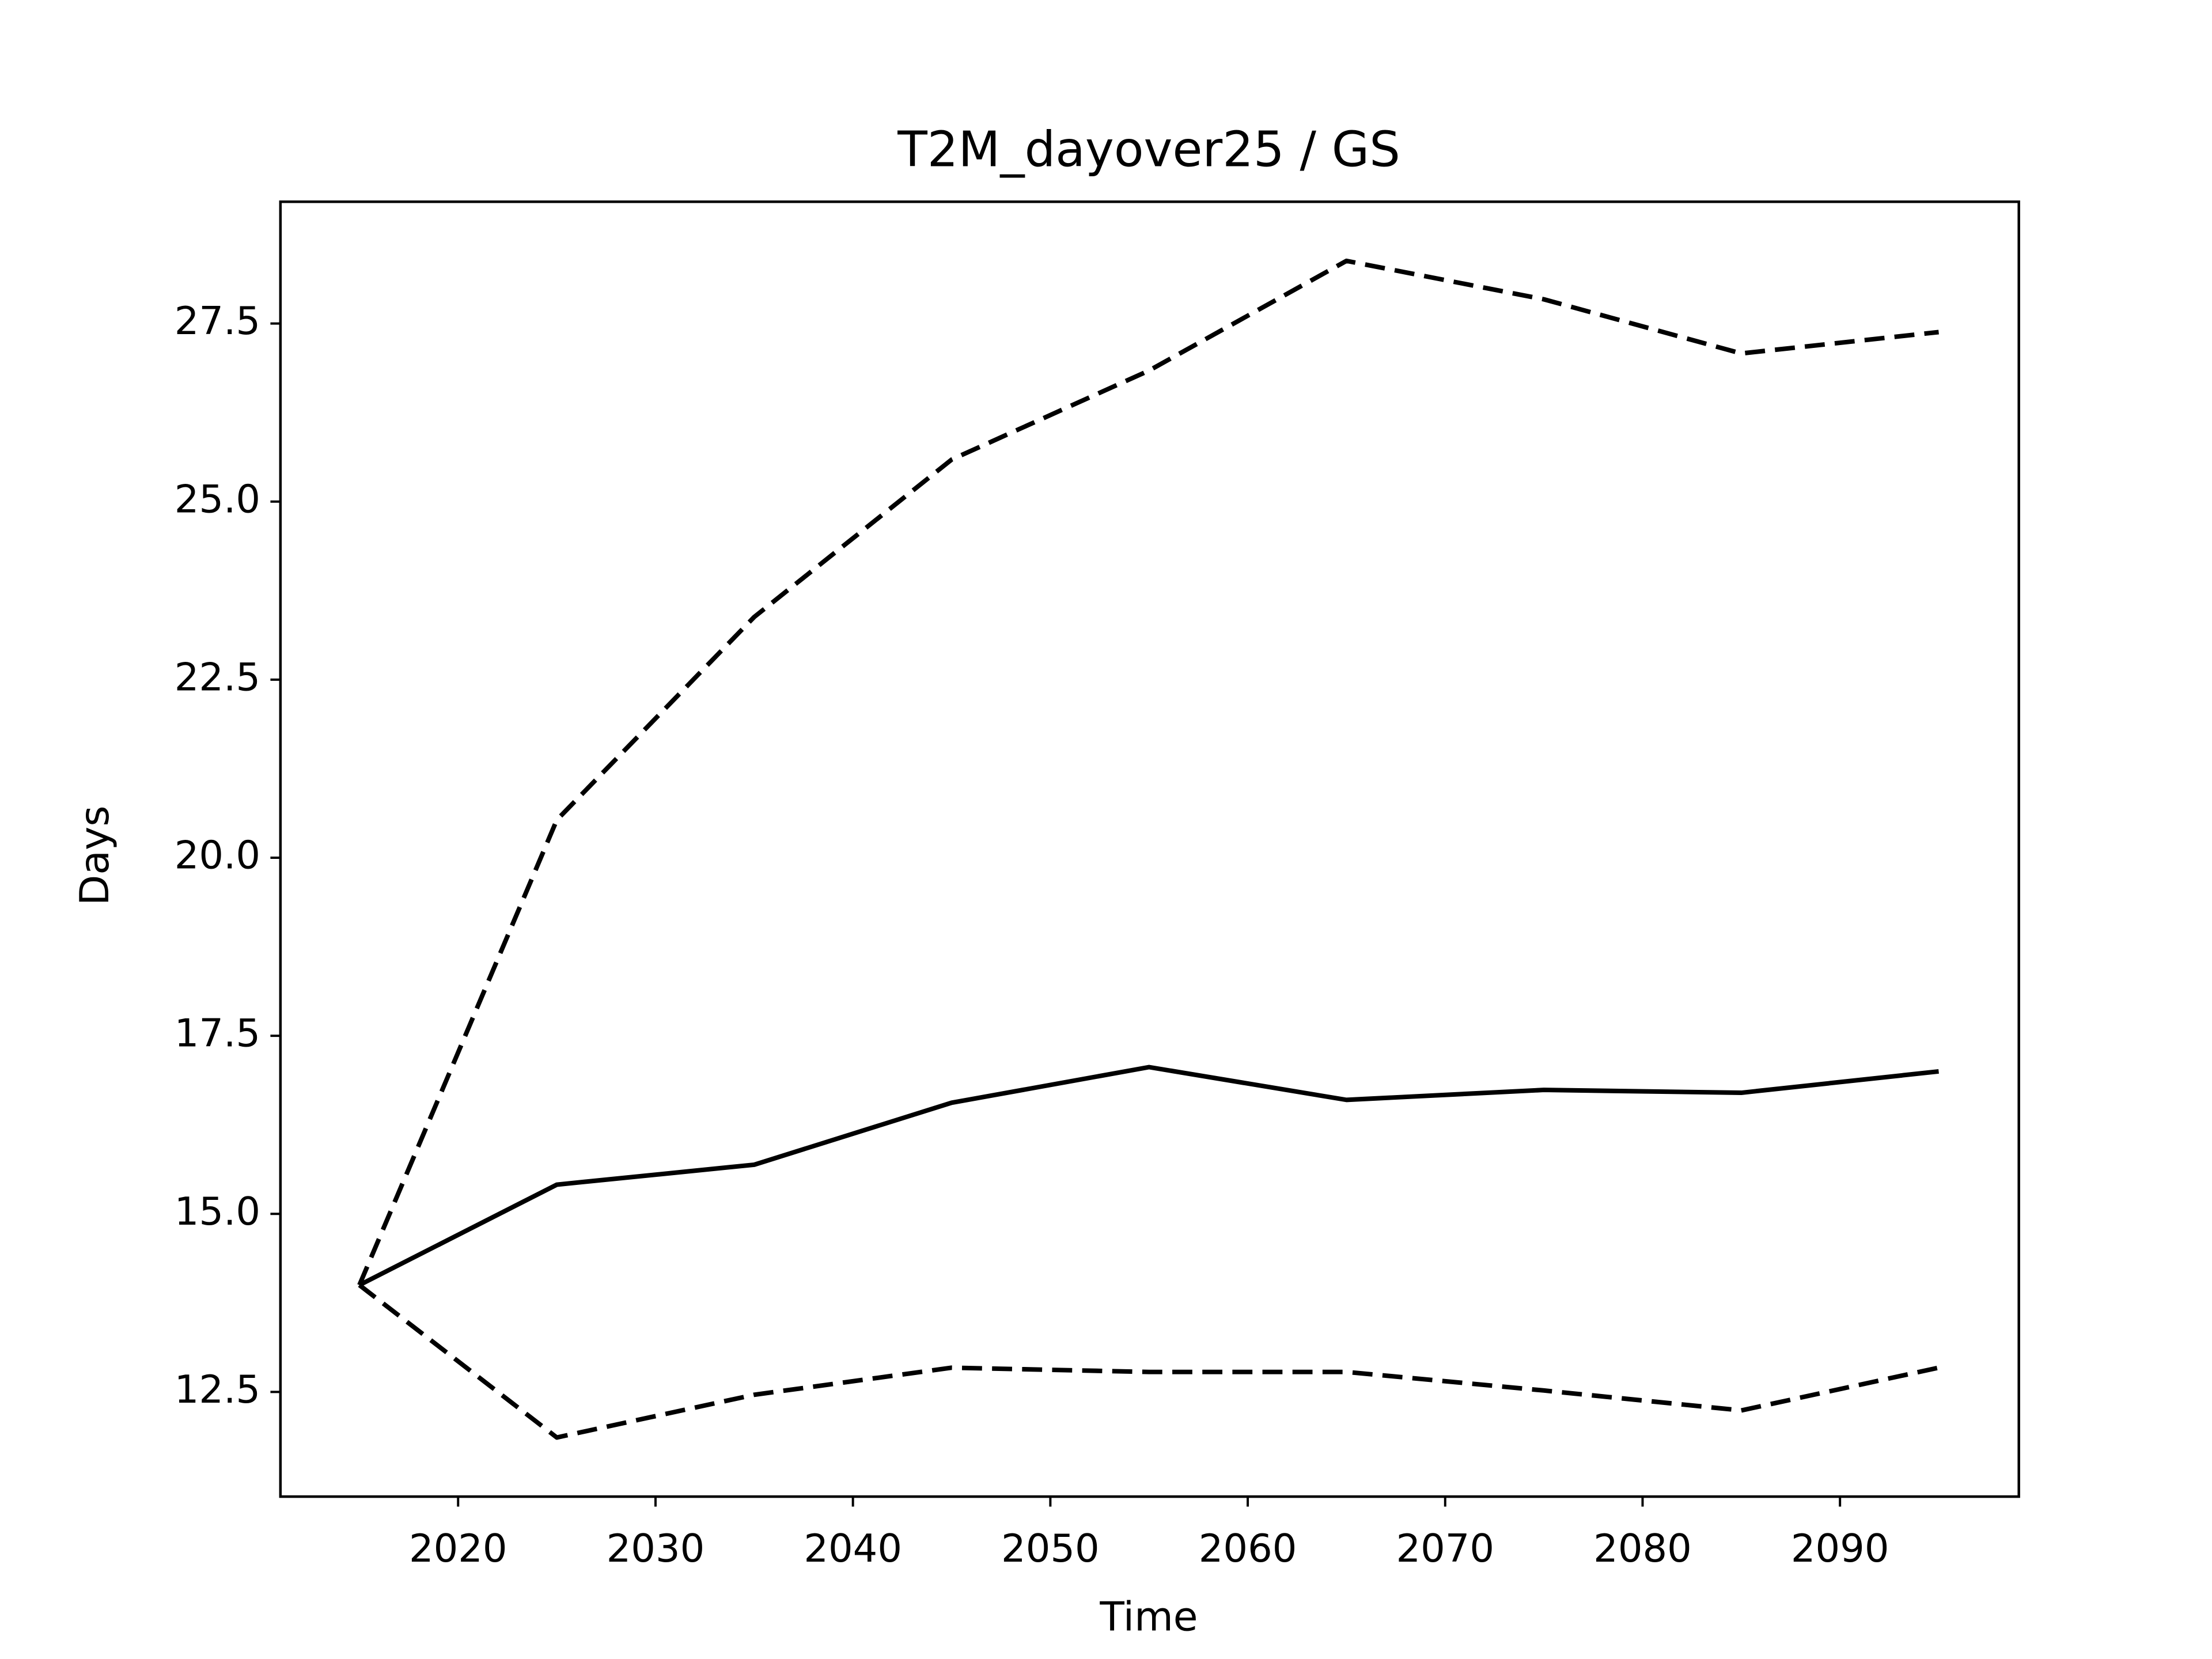 The width and height of the screenshot is (2212, 1659). Describe the element at coordinates (1050, 1548) in the screenshot. I see `x-tick-label: 2050` at that location.